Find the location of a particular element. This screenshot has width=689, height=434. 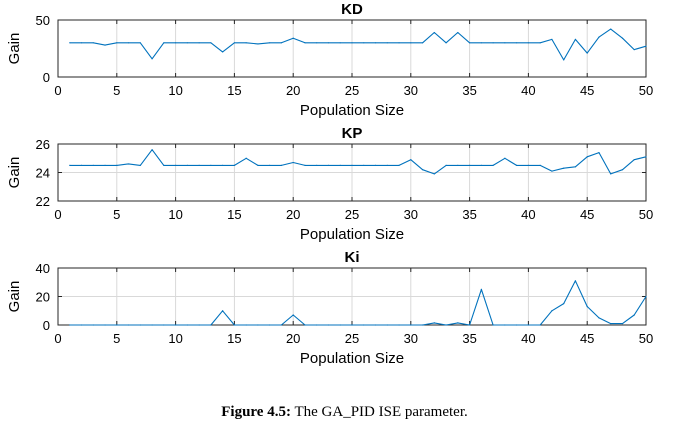

chart-title: Ki is located at coordinates (352, 257).